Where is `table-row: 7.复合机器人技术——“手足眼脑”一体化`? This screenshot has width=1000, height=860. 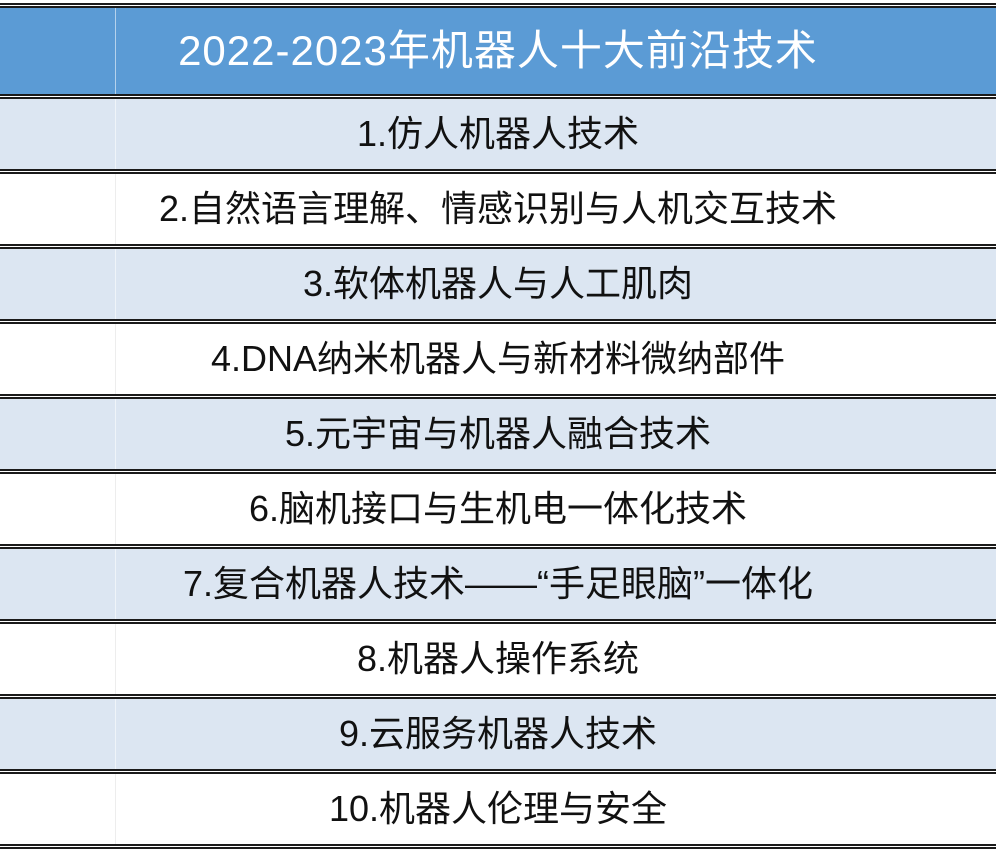 table-row: 7.复合机器人技术——“手足眼脑”一体化 is located at coordinates (498, 584).